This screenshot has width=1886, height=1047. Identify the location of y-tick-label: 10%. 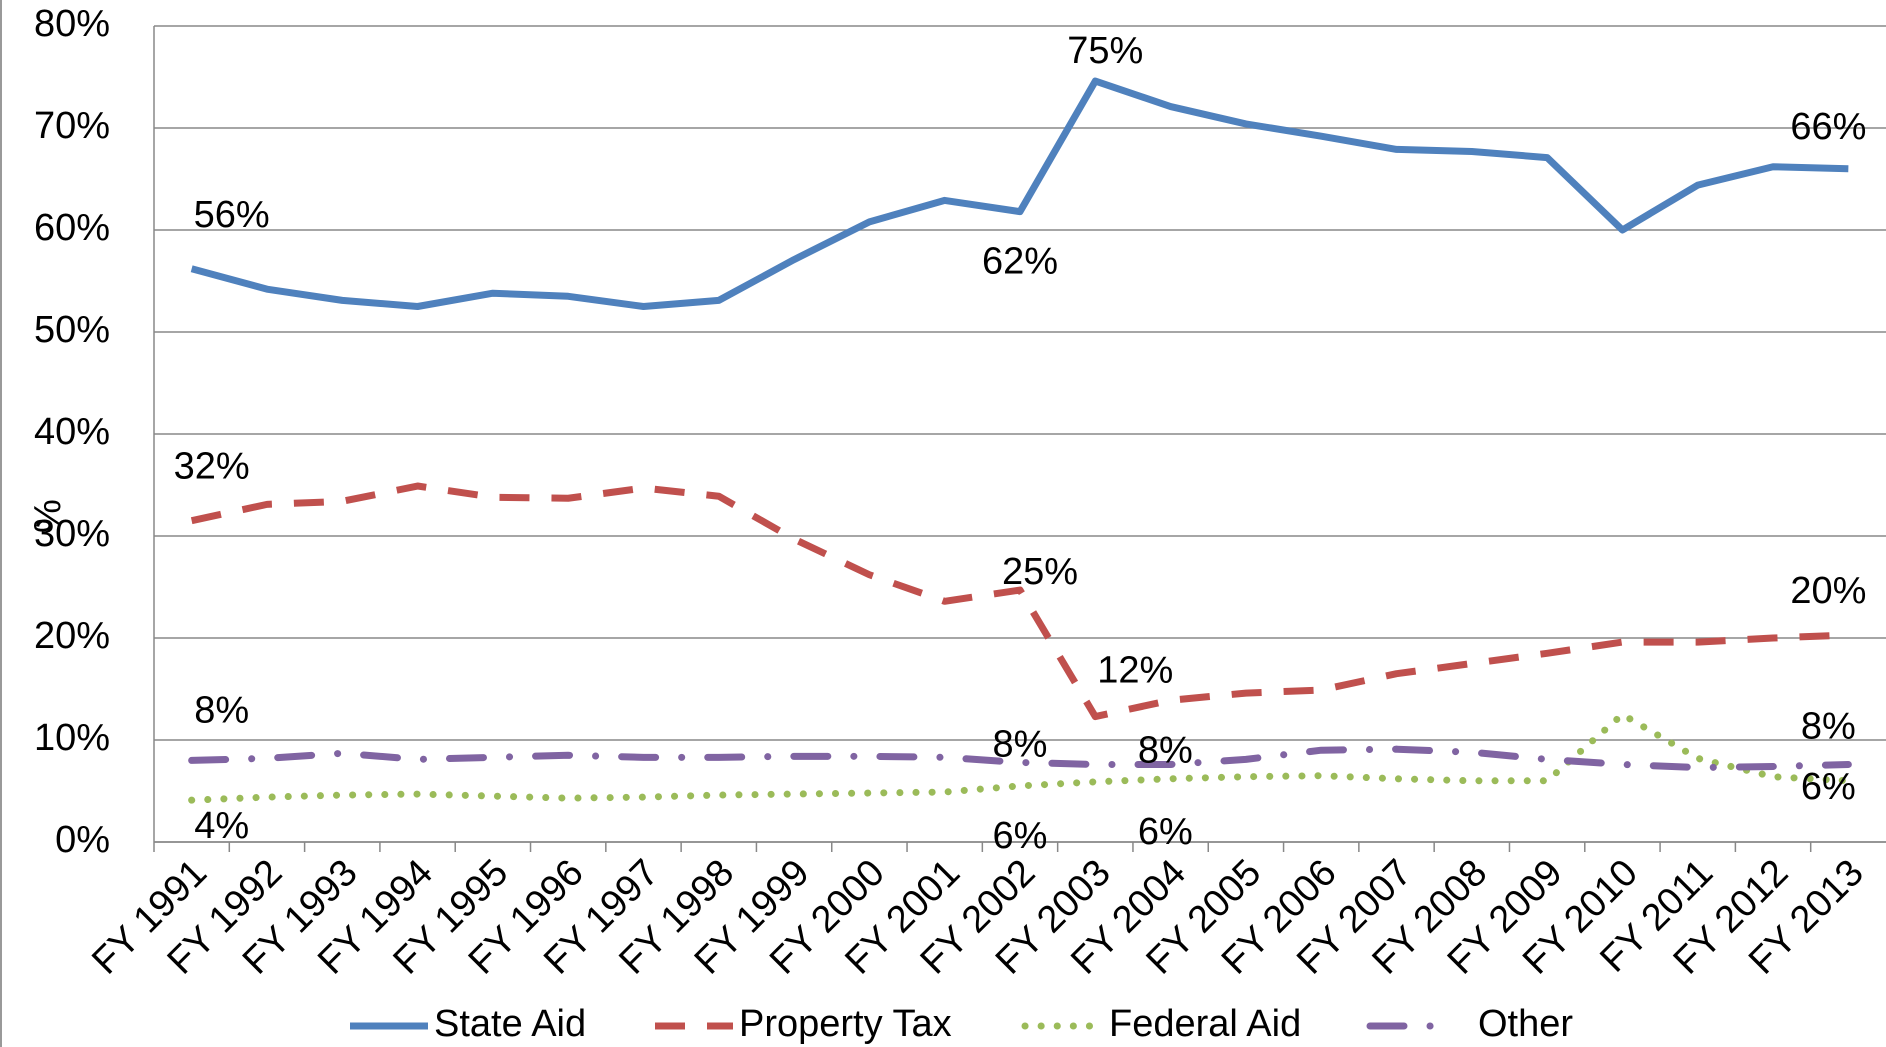
(72, 738).